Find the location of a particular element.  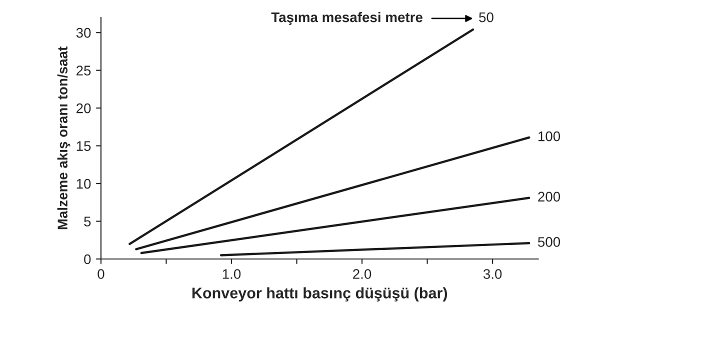

series-label: 200 is located at coordinates (549, 197).